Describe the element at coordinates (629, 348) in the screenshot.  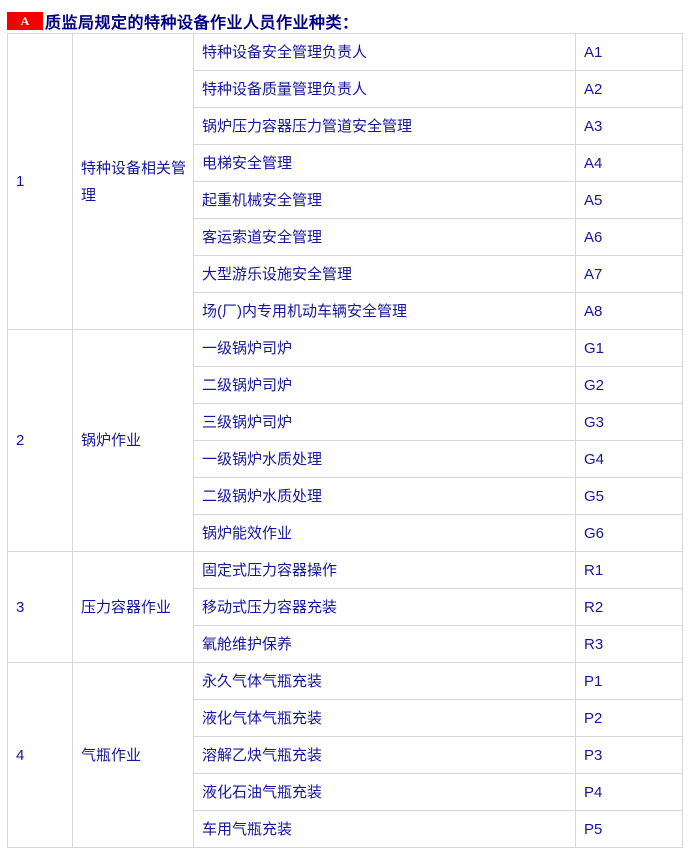
I see `job-code-cell: G1` at that location.